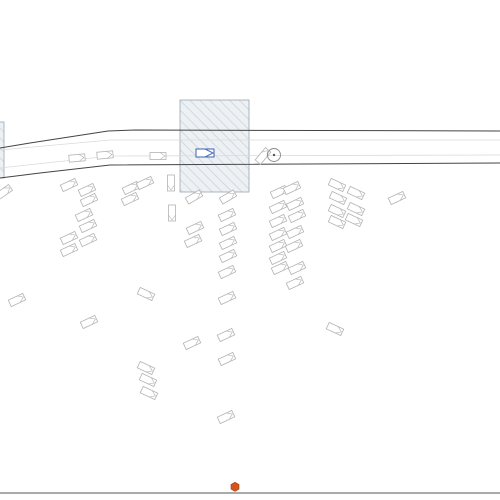 This screenshot has width=500, height=500. I want to click on crosswalk-zone, so click(214, 146).